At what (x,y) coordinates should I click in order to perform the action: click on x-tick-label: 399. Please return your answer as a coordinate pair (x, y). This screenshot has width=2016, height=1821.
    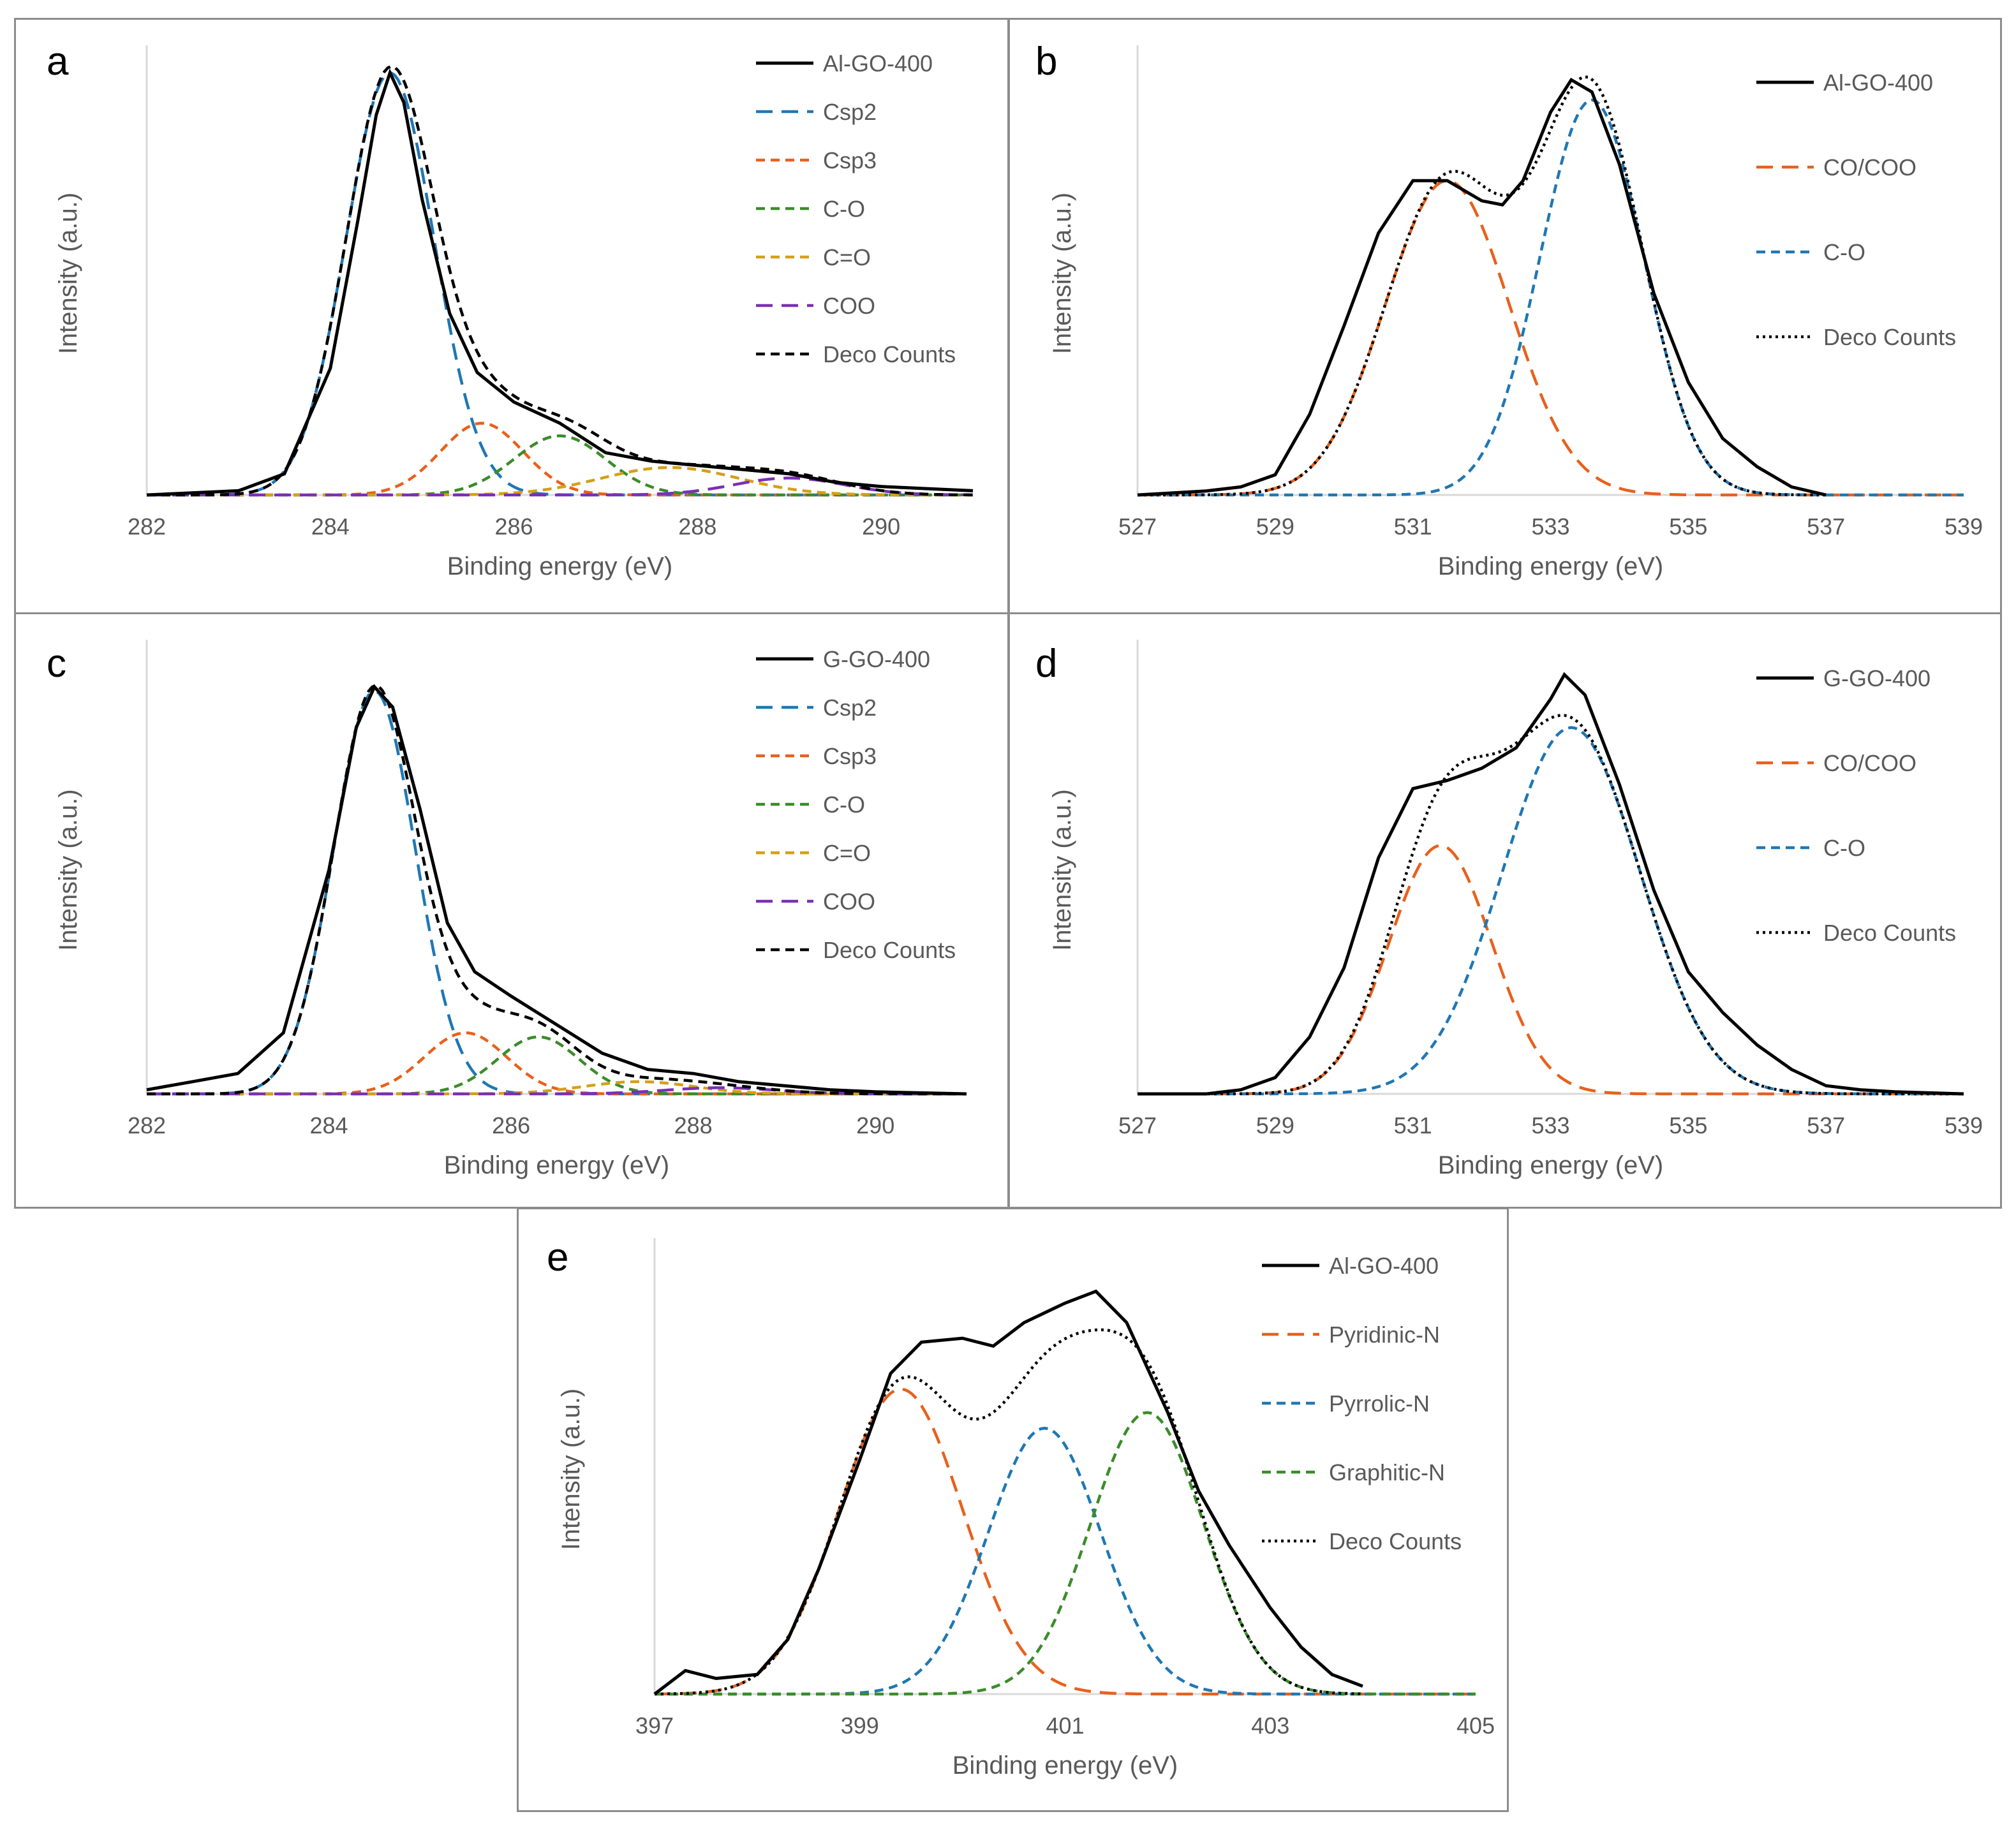
    Looking at the image, I should click on (860, 1726).